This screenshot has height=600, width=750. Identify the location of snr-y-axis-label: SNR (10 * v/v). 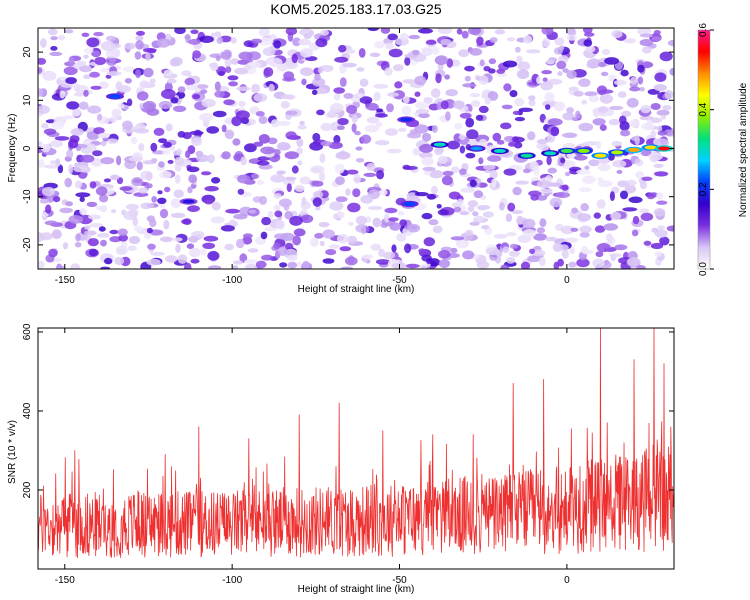
(12, 452).